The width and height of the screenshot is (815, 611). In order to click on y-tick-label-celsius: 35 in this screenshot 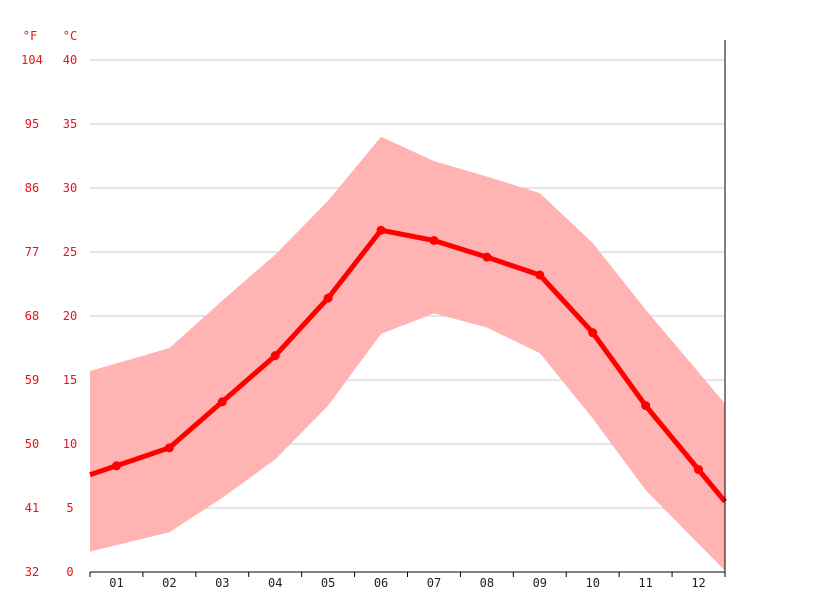, I will do `click(70, 124)`.